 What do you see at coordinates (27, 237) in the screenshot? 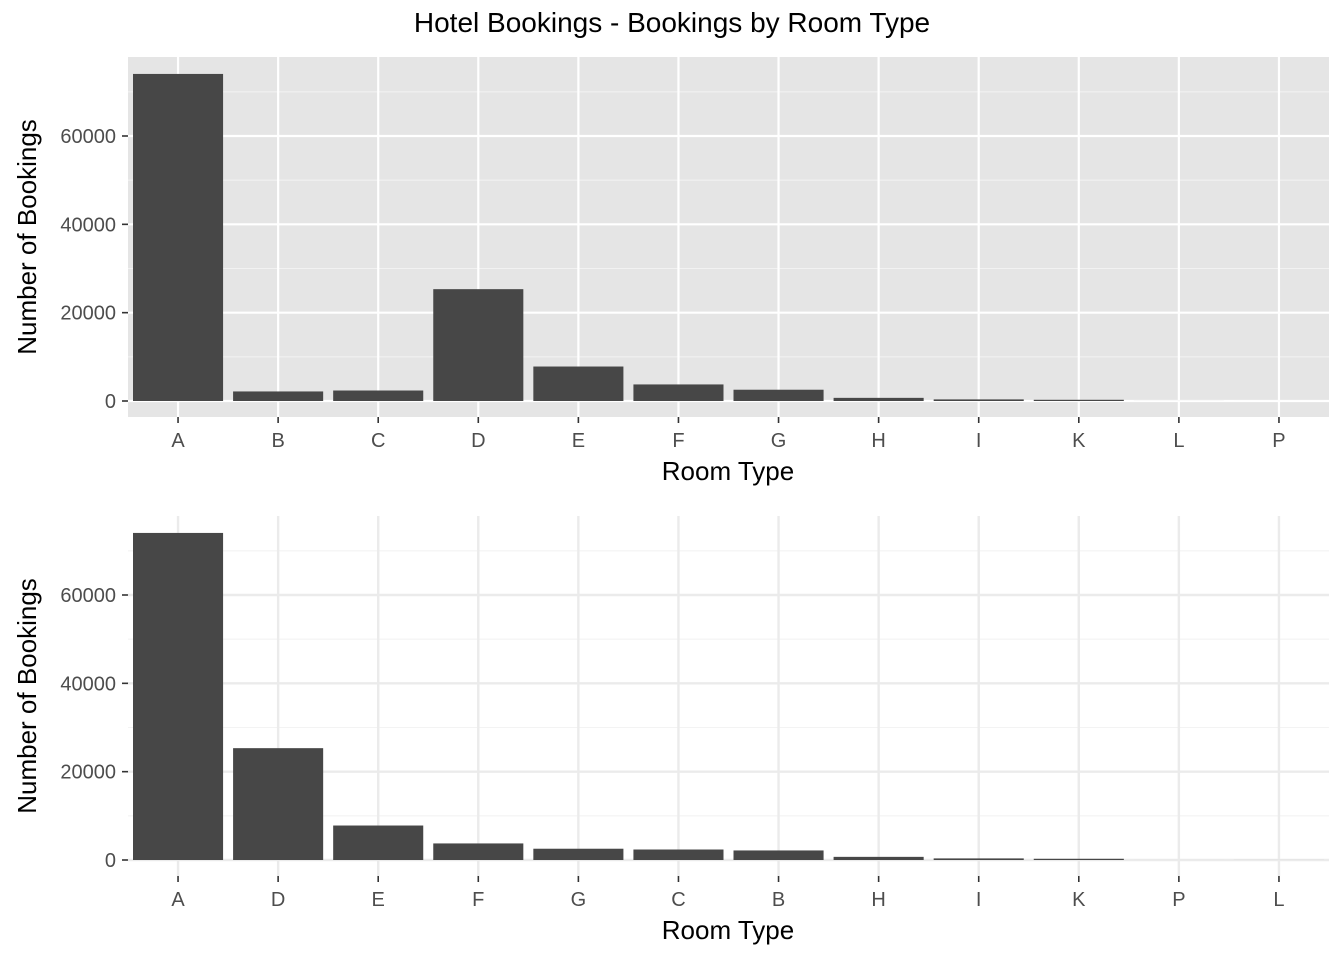
I see `y-axis-title-top: Number of Bookings` at bounding box center [27, 237].